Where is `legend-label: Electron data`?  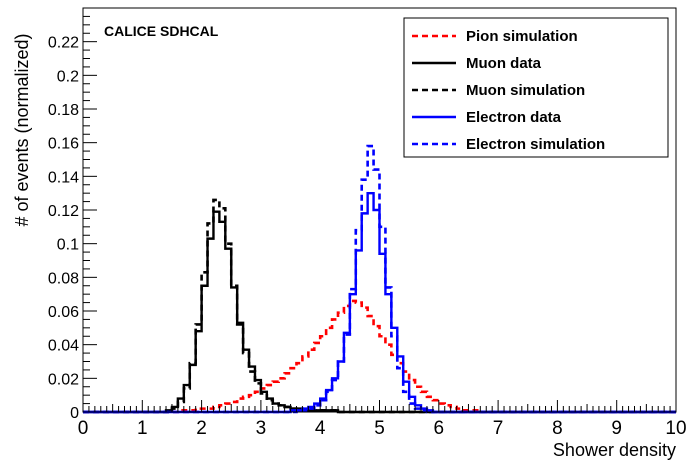
legend-label: Electron data is located at coordinates (514, 117).